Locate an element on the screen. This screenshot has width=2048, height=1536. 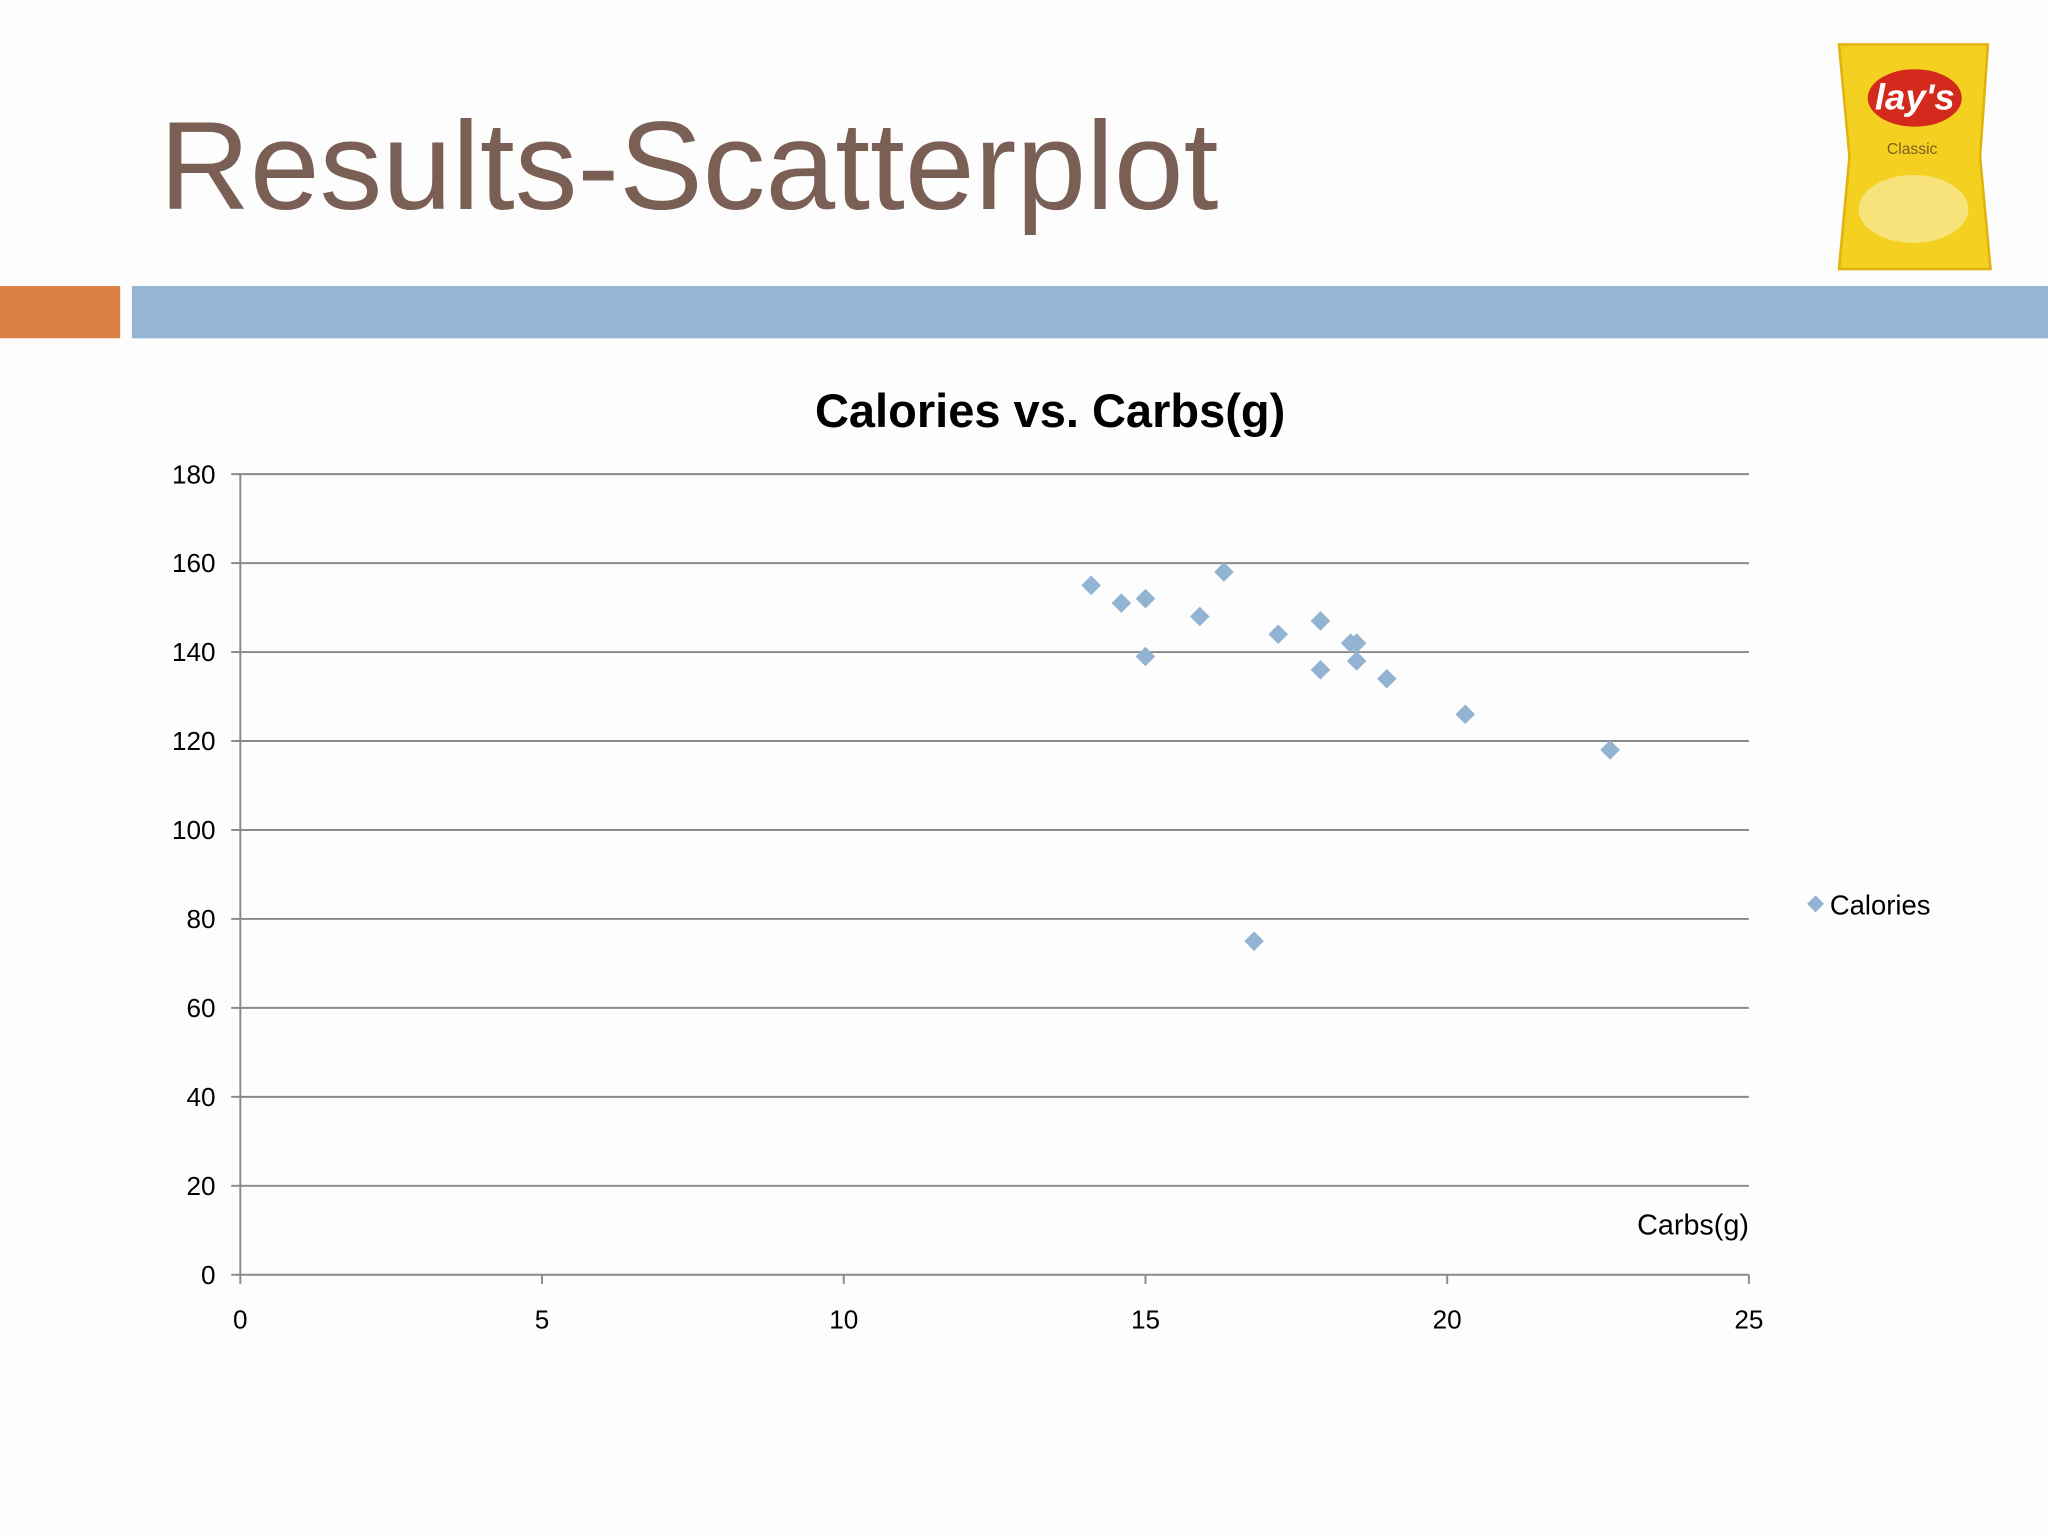
y-tick-label: 180 is located at coordinates (194, 474).